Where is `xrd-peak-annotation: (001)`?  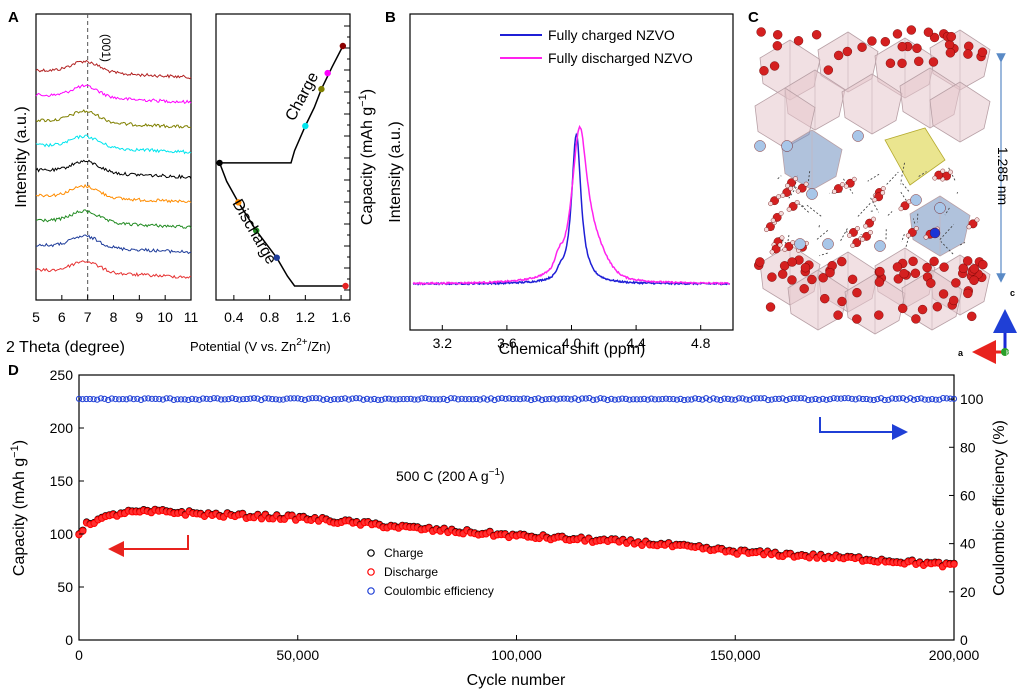
xrd-peak-annotation: (001) is located at coordinates (106, 48).